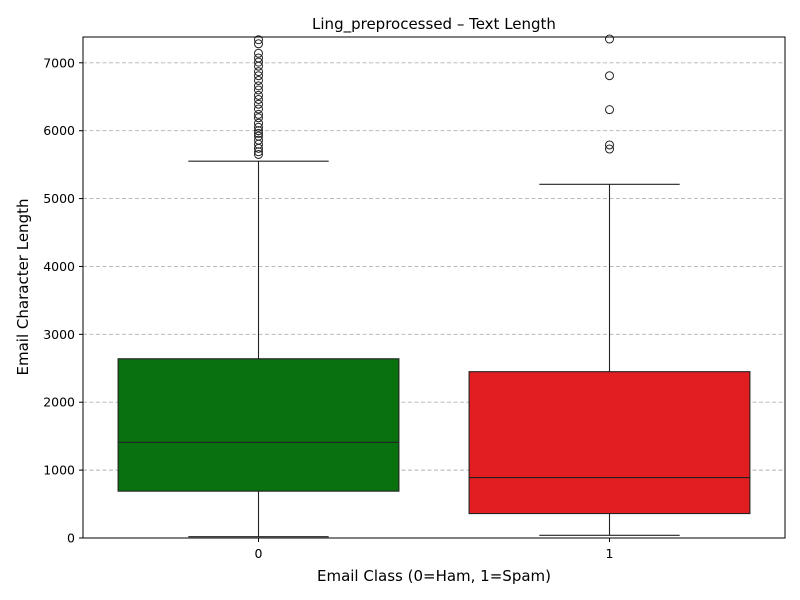 This screenshot has width=800, height=600. I want to click on y-tick-label: 6000, so click(59, 130).